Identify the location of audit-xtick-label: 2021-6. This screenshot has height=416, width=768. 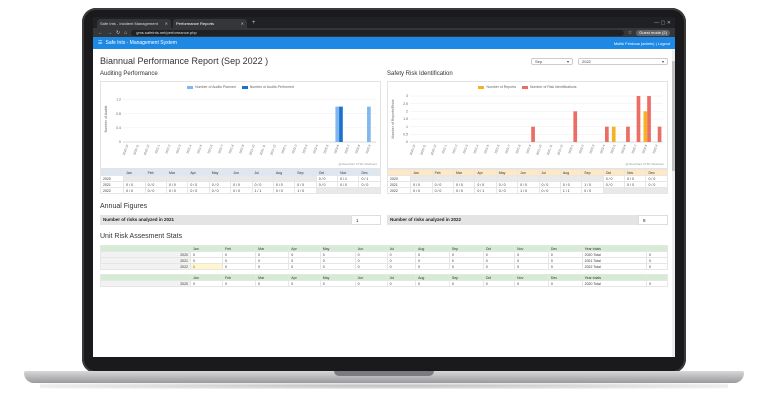
(210, 149).